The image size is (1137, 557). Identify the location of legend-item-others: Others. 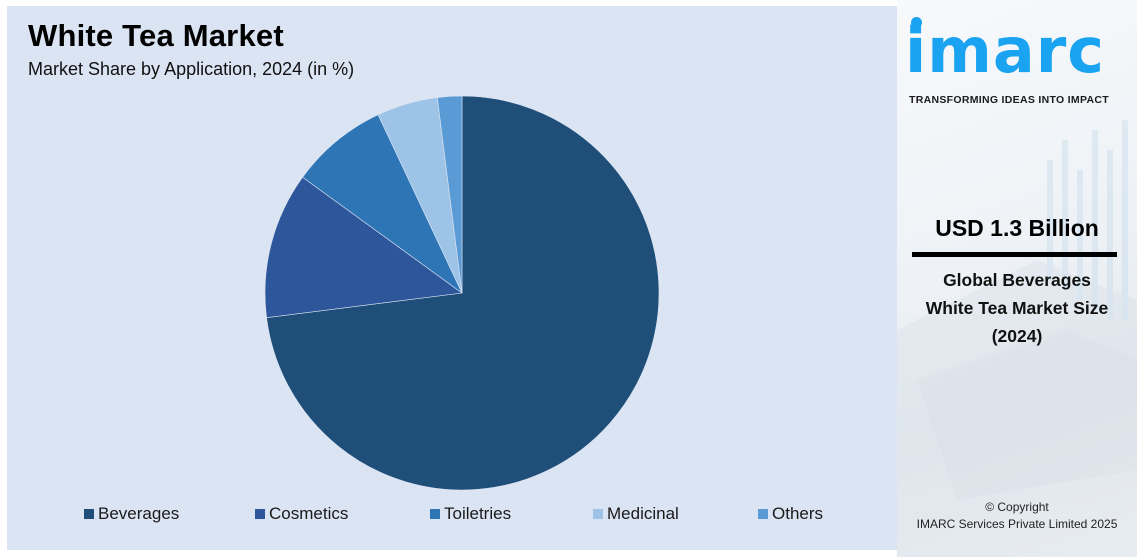
(790, 514).